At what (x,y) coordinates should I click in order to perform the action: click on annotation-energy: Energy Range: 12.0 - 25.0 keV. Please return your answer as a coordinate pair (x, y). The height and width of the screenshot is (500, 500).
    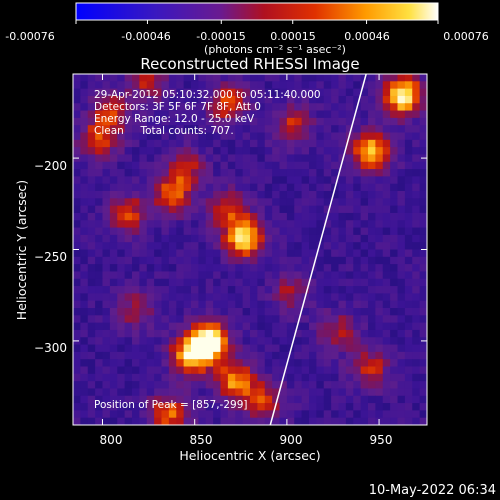
    Looking at the image, I should click on (174, 119).